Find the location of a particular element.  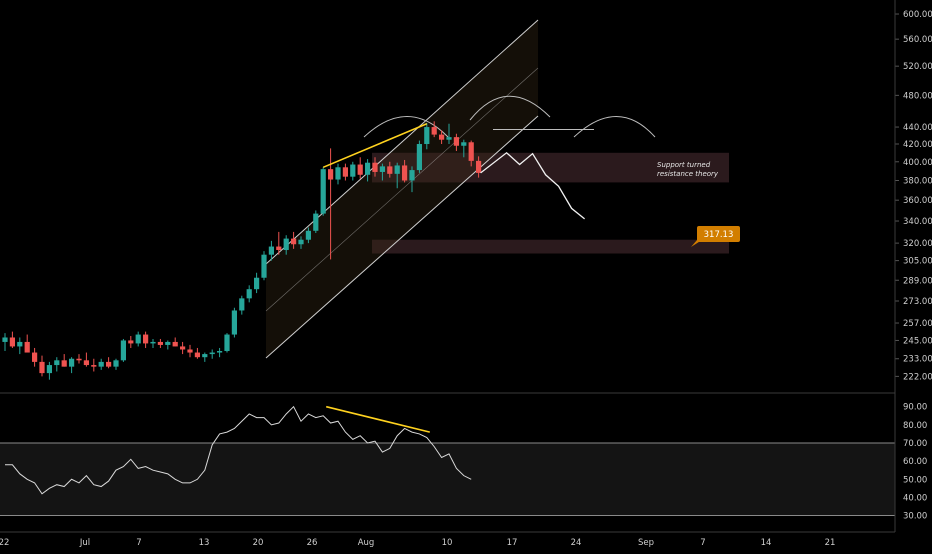

price-tick-label: 257.00 is located at coordinates (917, 324).